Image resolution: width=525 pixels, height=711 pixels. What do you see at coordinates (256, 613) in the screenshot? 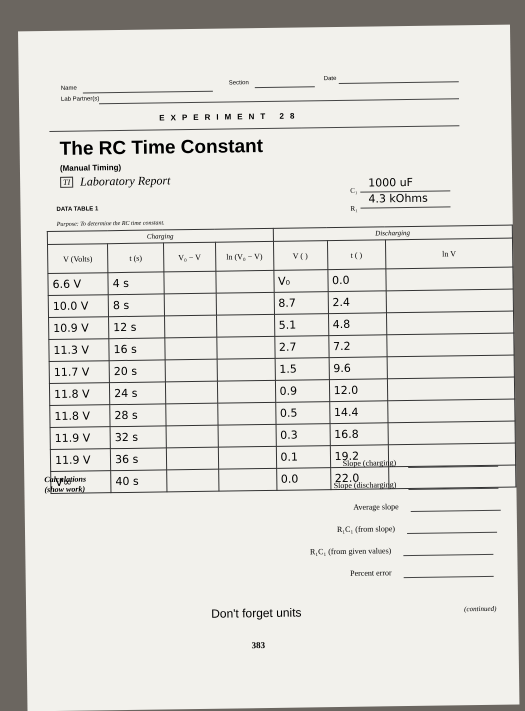
I see `reminder: Don't forget units` at bounding box center [256, 613].